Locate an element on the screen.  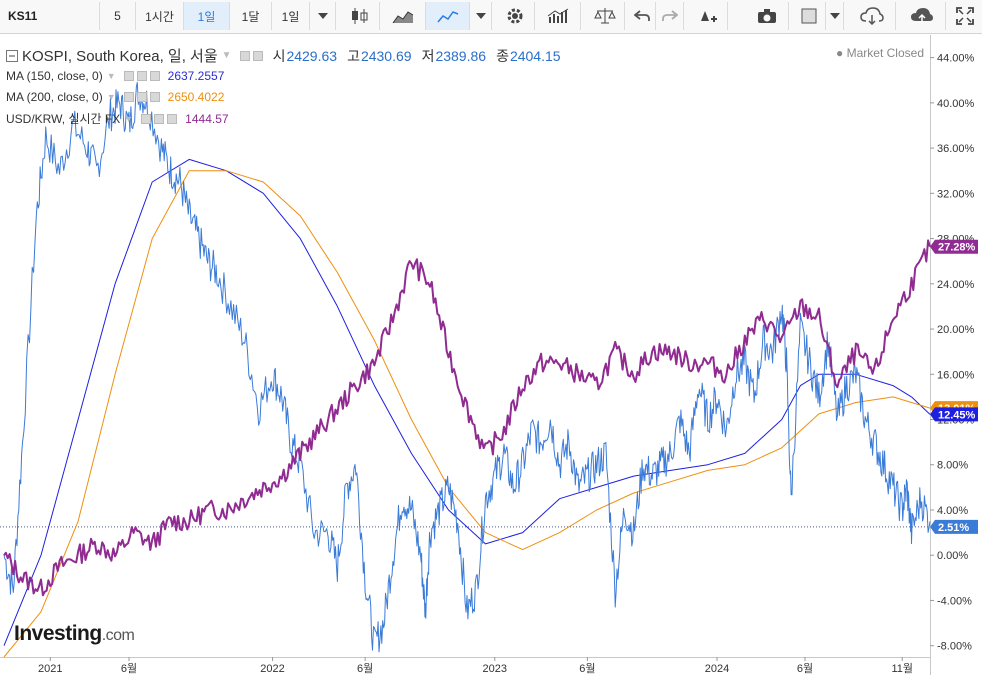
undo-icon is located at coordinates (642, 16).